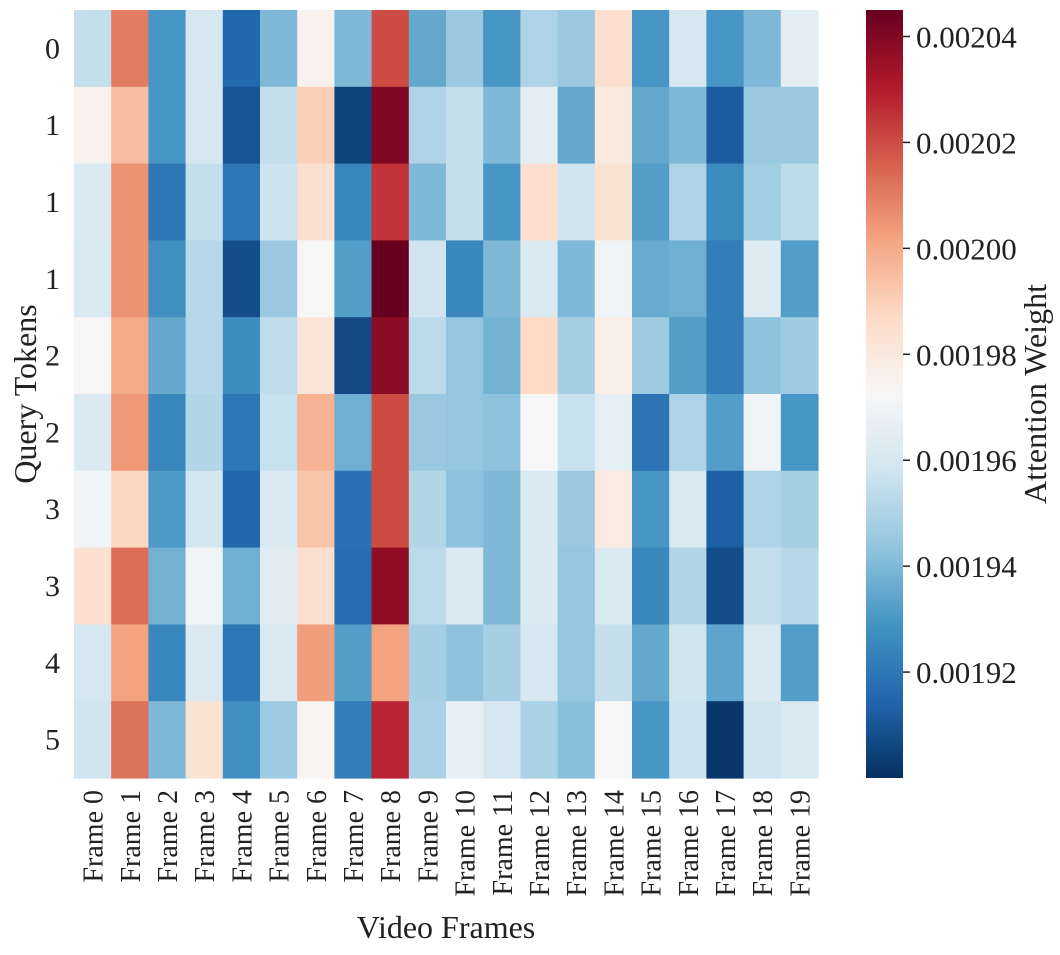  Describe the element at coordinates (52, 48) in the screenshot. I see `y-tick-label: 0` at that location.